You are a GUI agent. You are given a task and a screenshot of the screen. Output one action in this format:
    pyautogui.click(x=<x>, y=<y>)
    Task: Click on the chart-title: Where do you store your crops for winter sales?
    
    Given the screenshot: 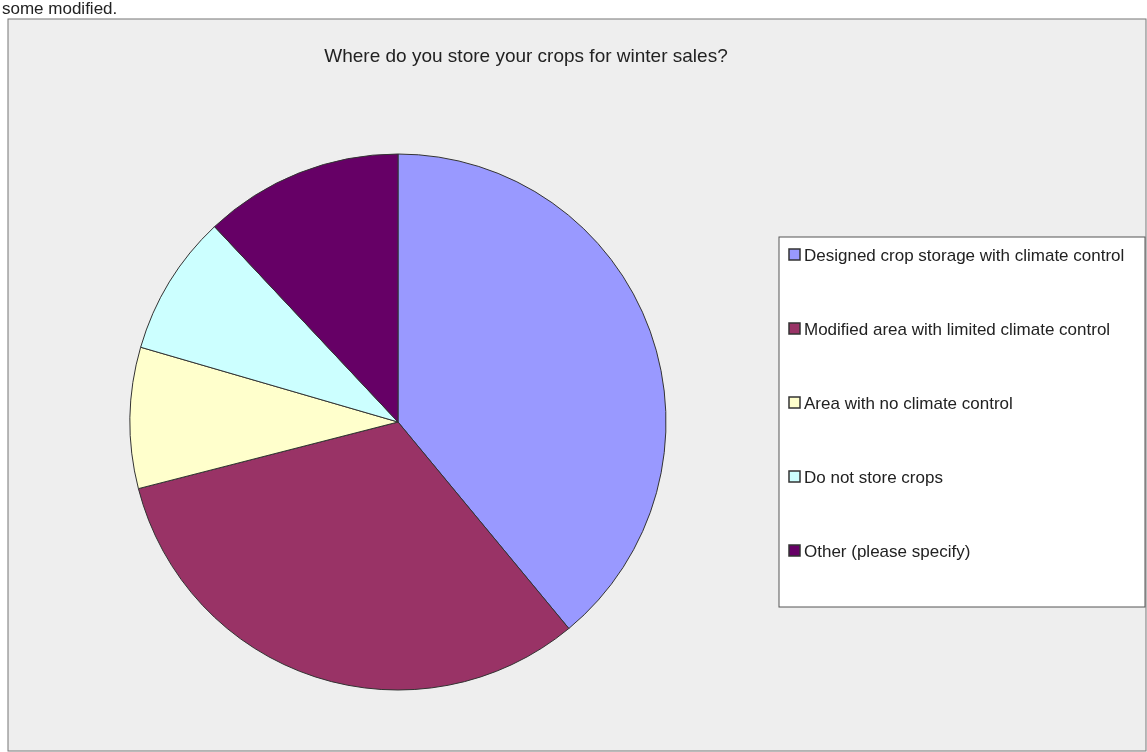 What is the action you would take?
    pyautogui.click(x=526, y=55)
    